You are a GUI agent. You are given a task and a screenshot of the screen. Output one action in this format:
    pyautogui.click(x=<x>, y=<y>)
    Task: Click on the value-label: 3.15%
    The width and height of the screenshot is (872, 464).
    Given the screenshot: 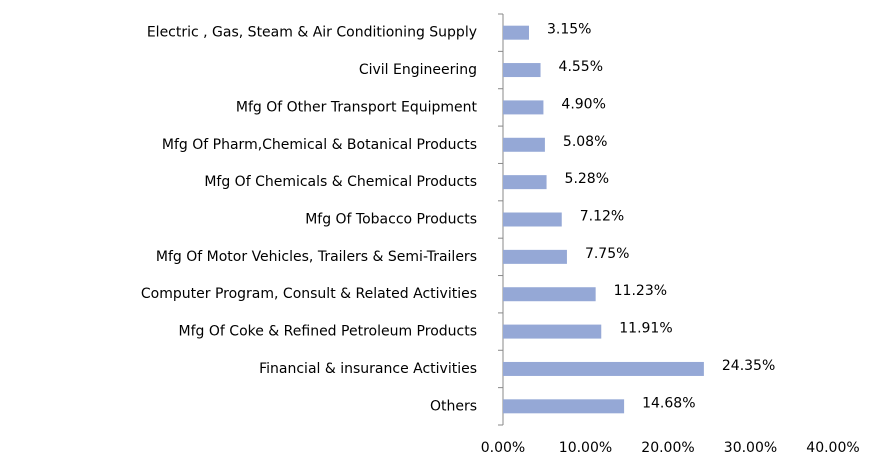 What is the action you would take?
    pyautogui.click(x=569, y=30)
    